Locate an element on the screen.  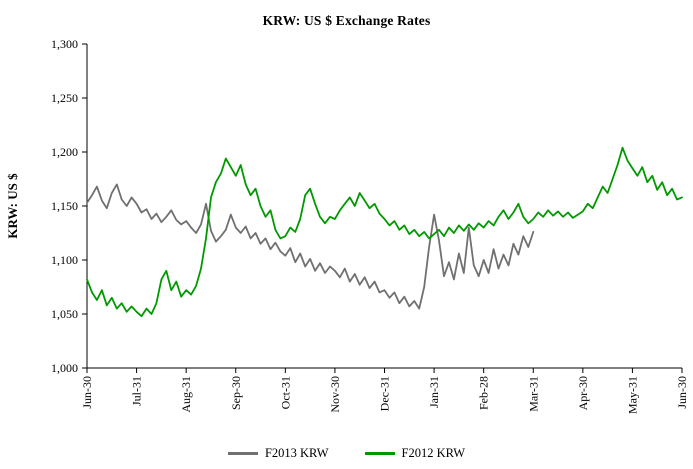
x-tick-label: Sep-30 is located at coordinates (236, 393).